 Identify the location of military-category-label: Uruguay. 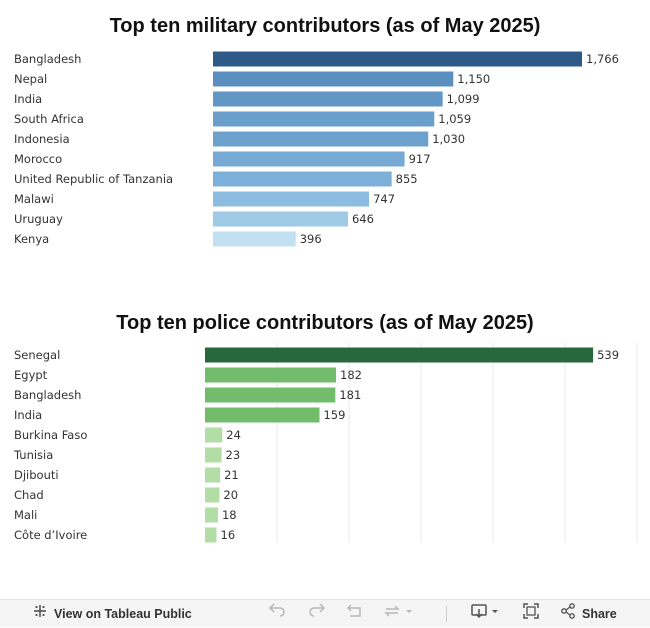
(38, 219).